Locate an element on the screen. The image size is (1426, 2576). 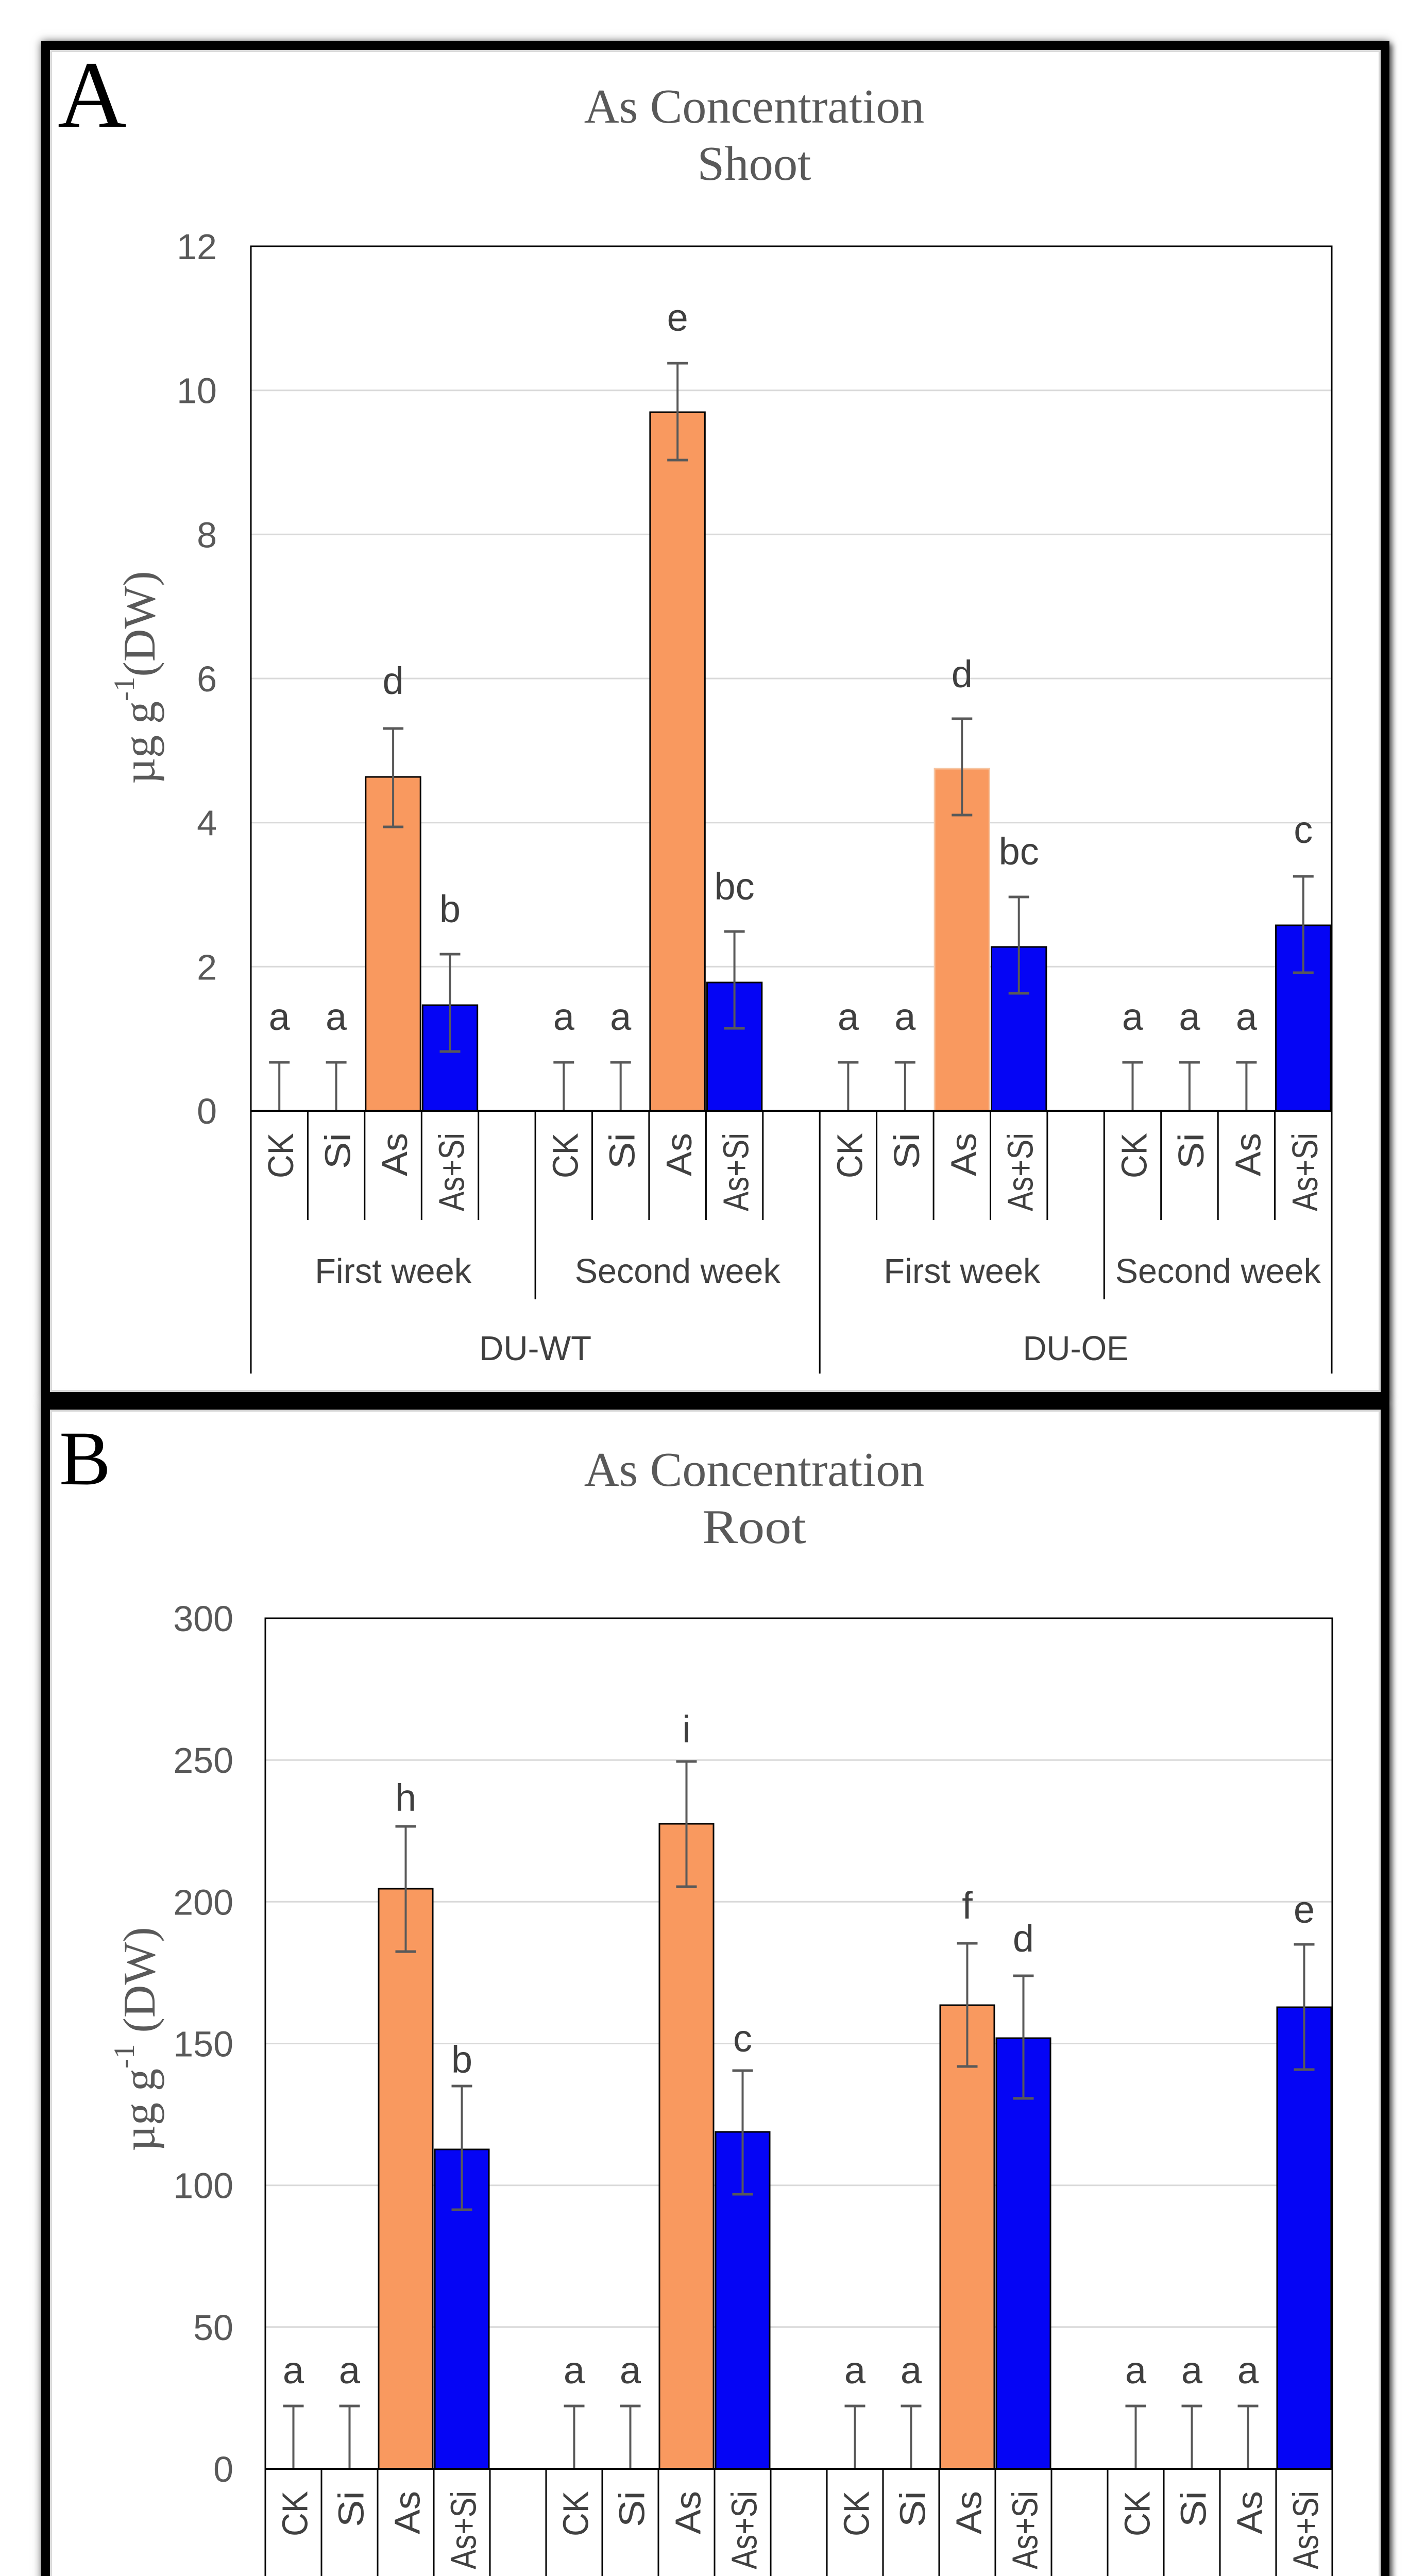
svg-text: 200 is located at coordinates (203, 1902).